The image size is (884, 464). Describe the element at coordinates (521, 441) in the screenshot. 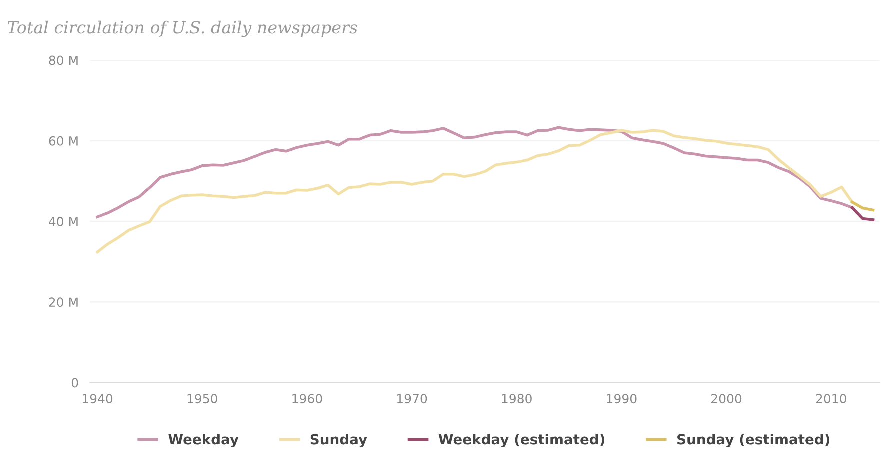

I see `legend-label: Weekday (estimated)` at that location.